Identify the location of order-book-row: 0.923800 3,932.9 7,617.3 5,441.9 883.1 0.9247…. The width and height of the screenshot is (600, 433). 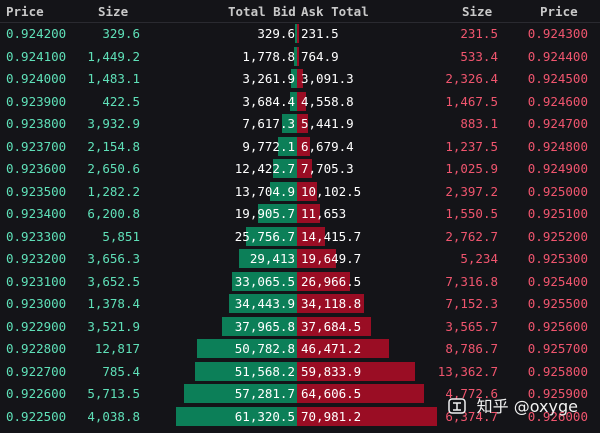
(300, 123).